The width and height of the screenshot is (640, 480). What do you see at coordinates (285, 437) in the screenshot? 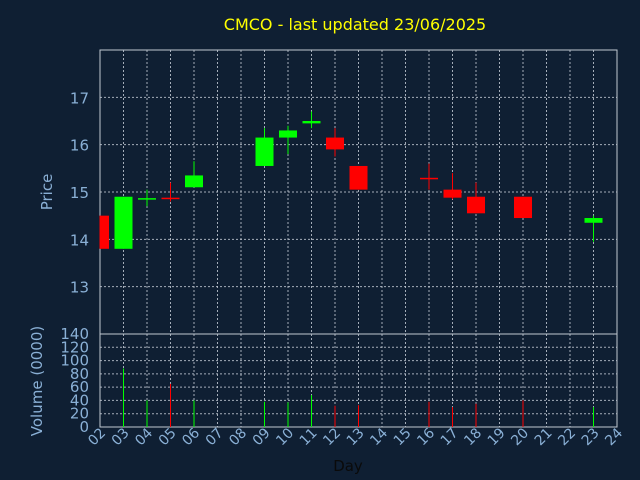
I see `x-tick-label: 10` at bounding box center [285, 437].